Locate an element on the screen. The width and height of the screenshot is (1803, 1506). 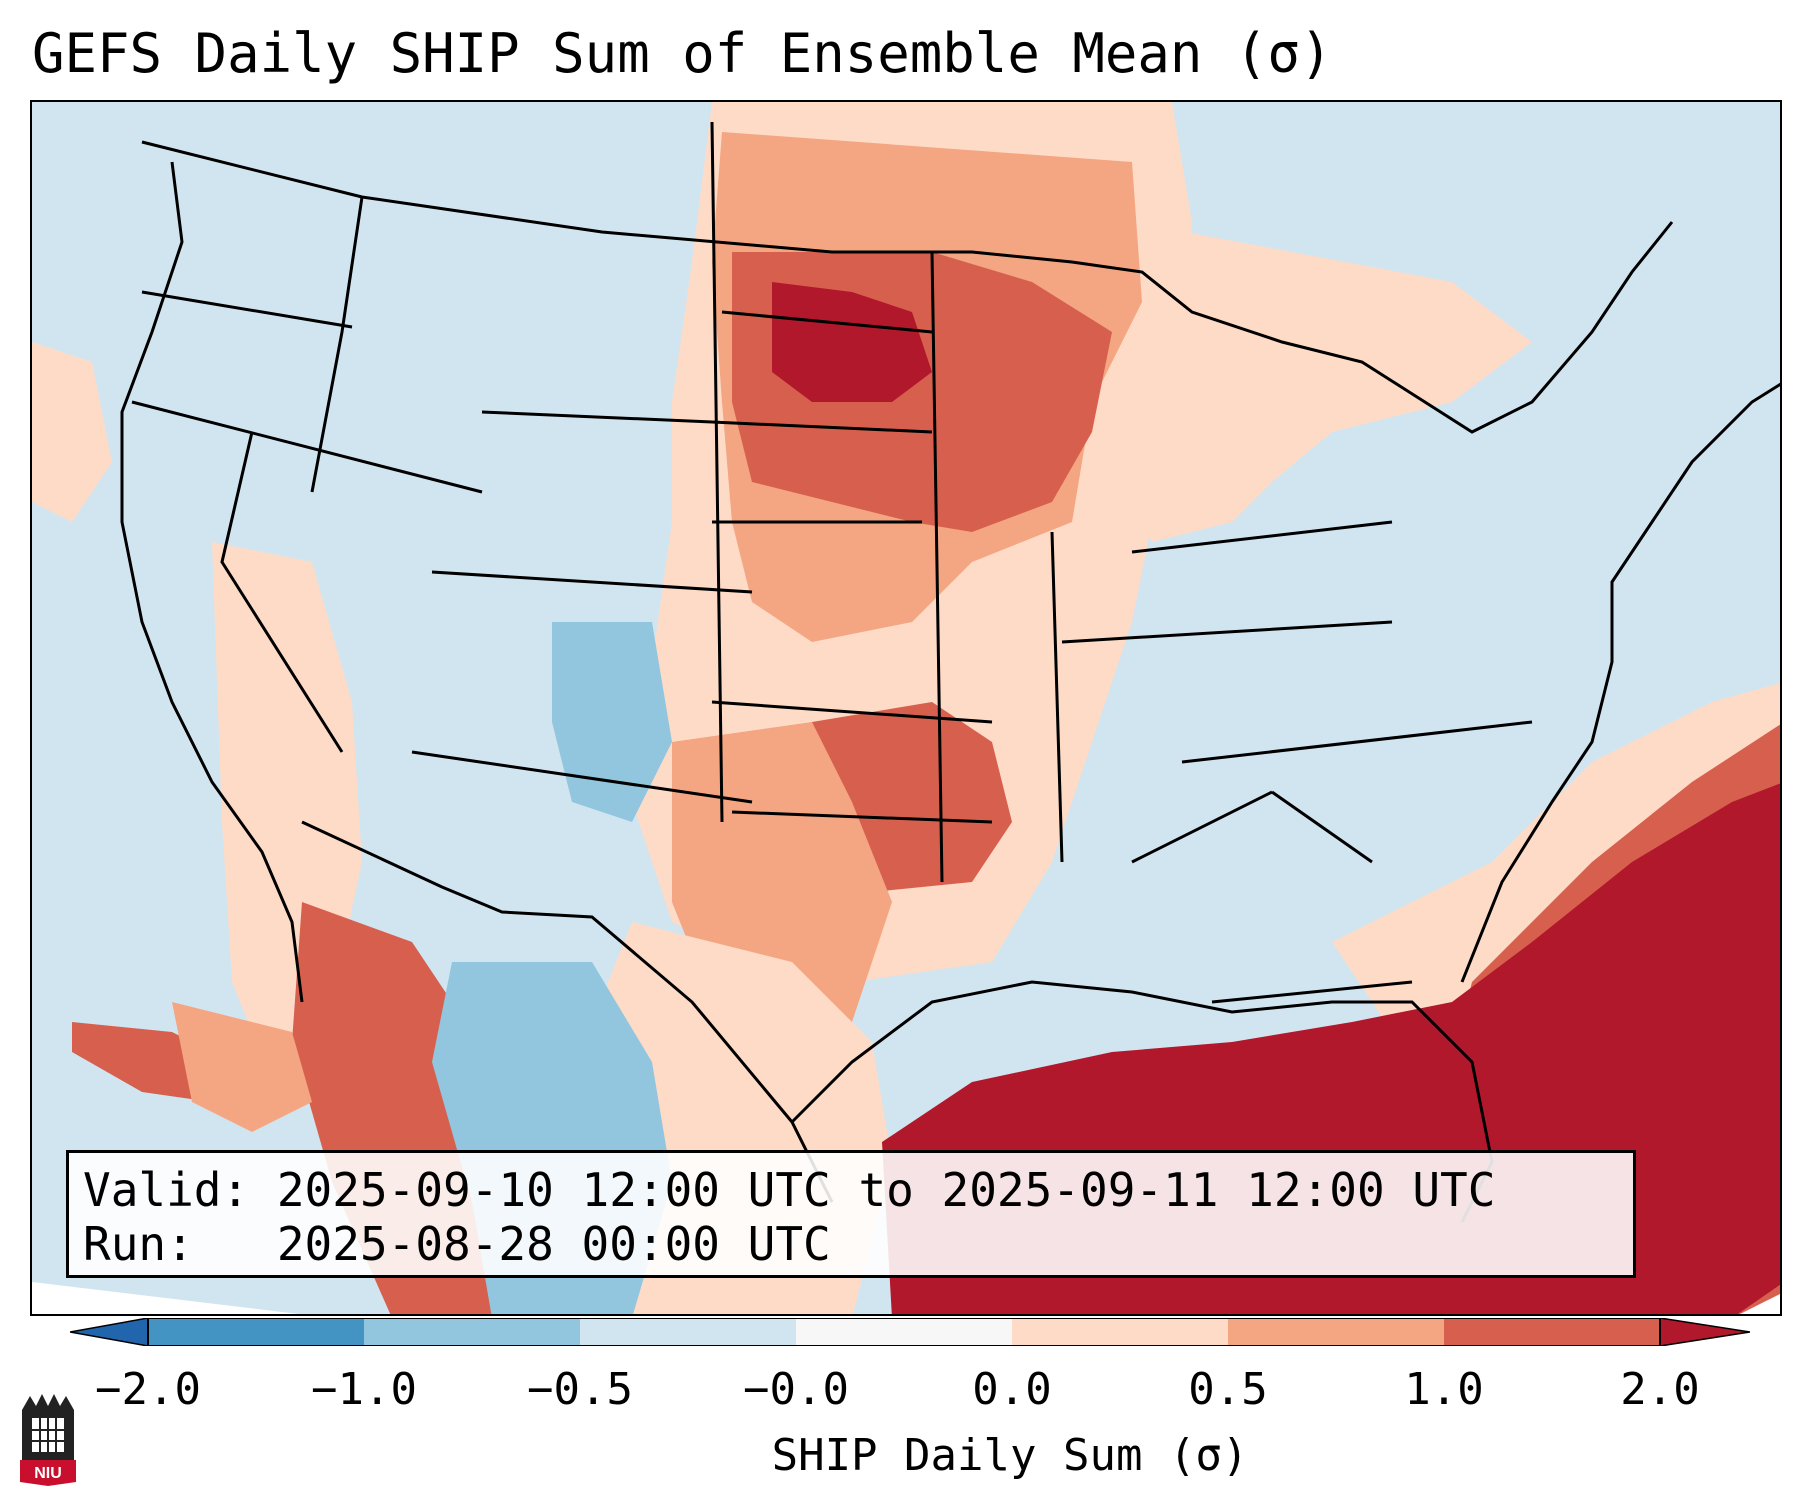
kansas-oklahoma-line is located at coordinates (852, 762).